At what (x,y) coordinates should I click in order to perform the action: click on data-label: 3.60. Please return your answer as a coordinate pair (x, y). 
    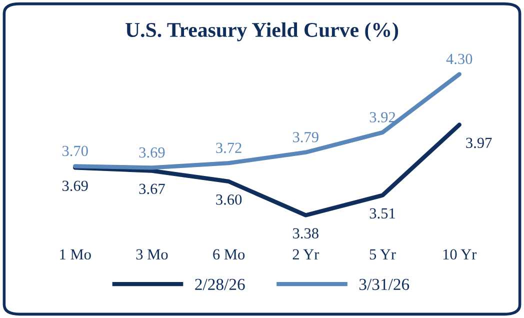
    Looking at the image, I should click on (229, 199).